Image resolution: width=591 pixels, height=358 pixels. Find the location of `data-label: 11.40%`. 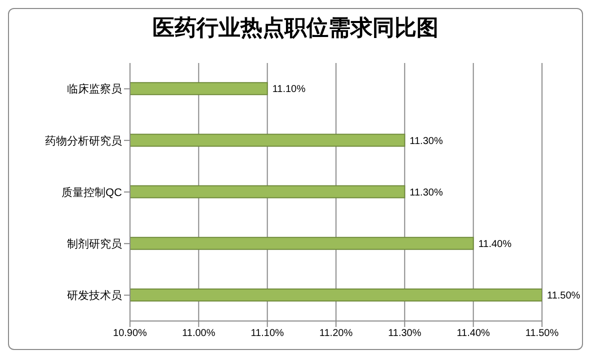

data-label: 11.40% is located at coordinates (495, 244).